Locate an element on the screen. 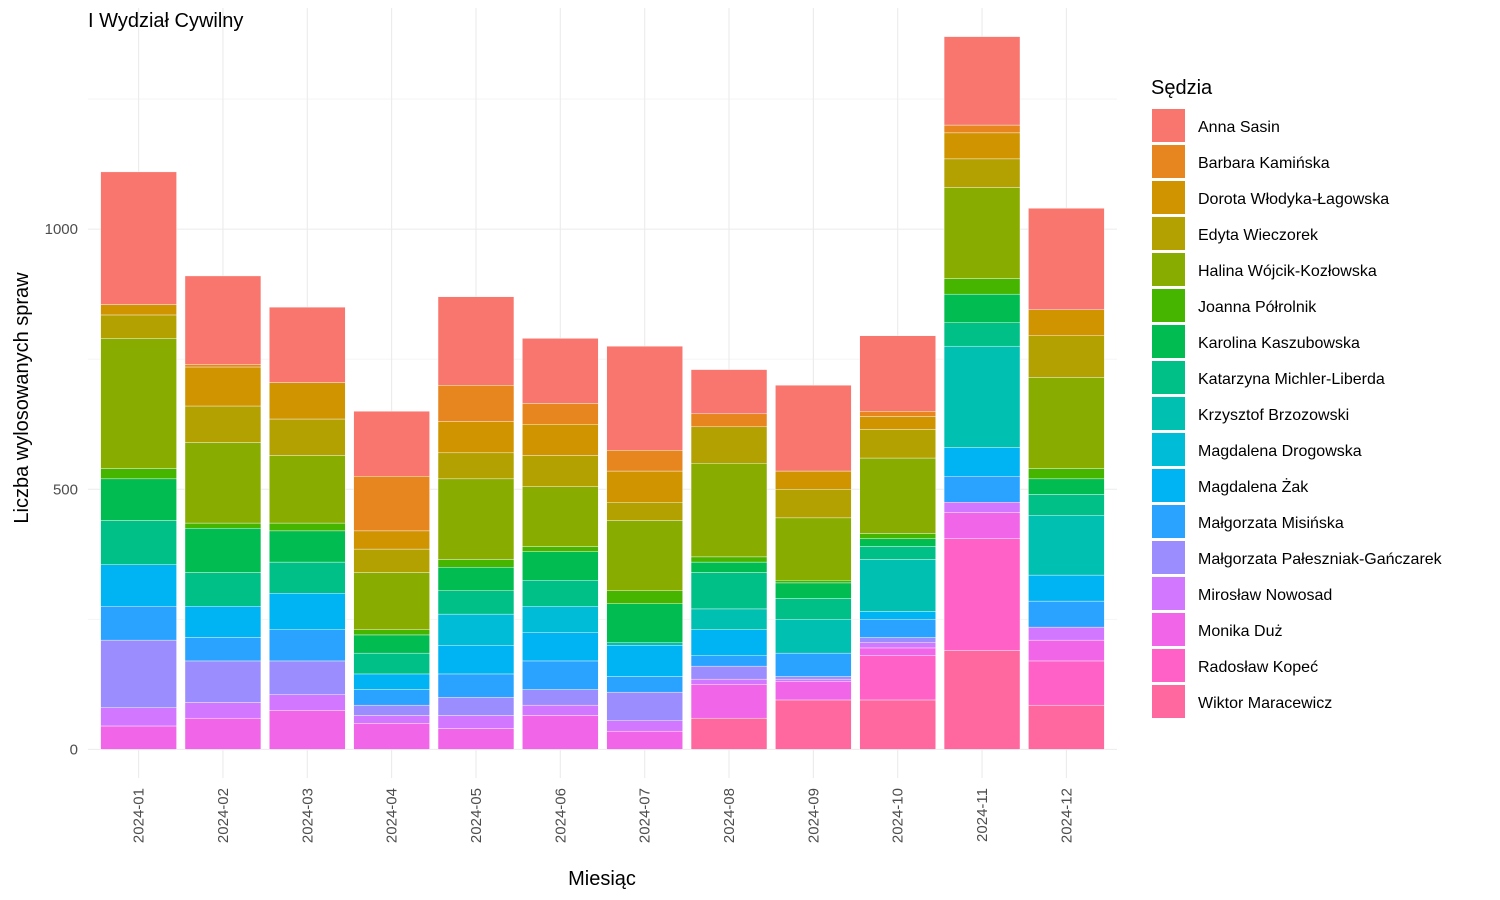 The width and height of the screenshot is (1500, 900). bar-segment: Mirosław Nowosad 2024-02: 30 is located at coordinates (223, 710).